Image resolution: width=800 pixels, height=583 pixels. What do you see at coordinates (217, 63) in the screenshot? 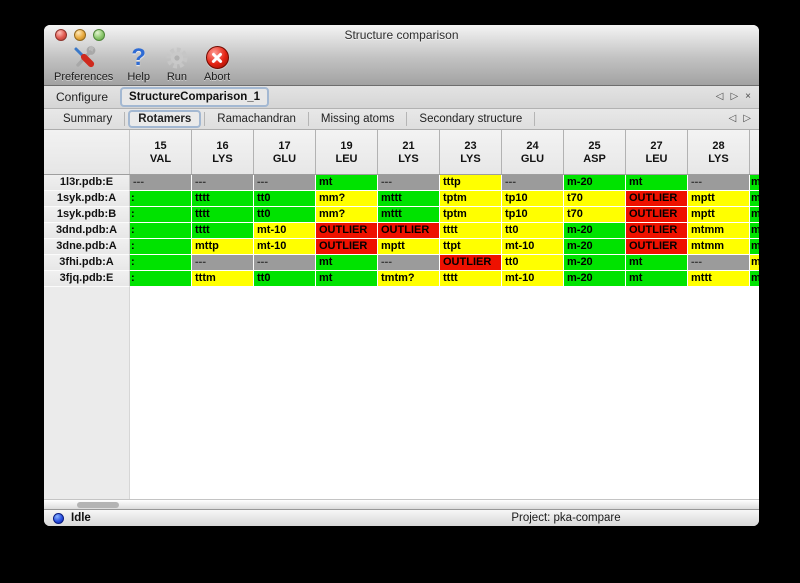
I see `abort-button: Abort` at bounding box center [217, 63].